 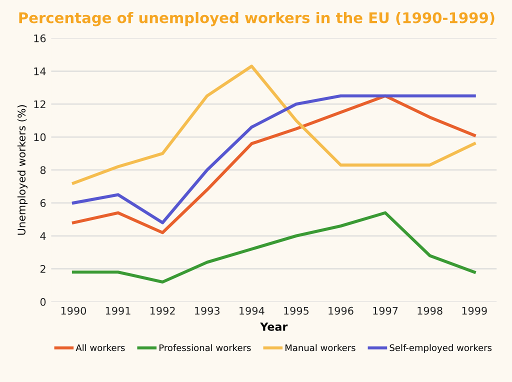 What do you see at coordinates (22, 170) in the screenshot?
I see `y-axis-title: Unemployed workers (%)` at bounding box center [22, 170].